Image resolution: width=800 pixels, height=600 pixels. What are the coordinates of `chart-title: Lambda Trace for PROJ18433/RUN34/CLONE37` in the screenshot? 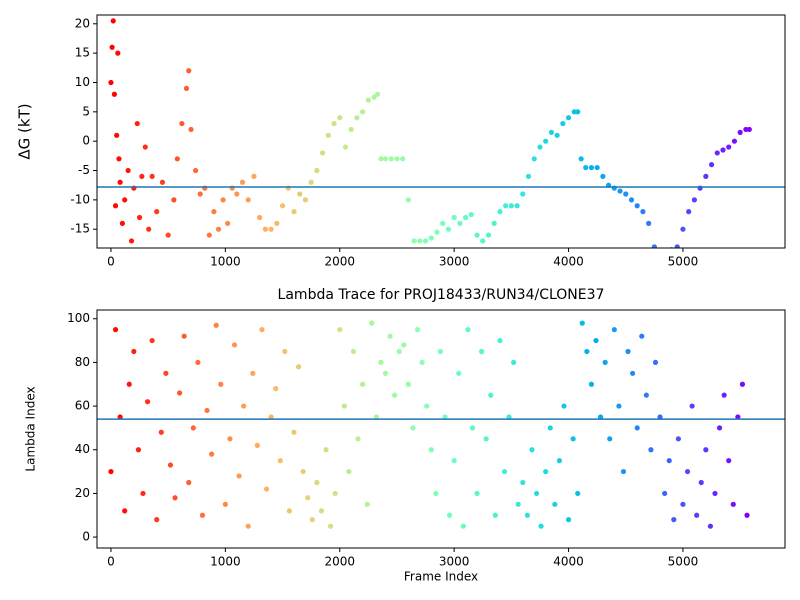 It's located at (441, 295).